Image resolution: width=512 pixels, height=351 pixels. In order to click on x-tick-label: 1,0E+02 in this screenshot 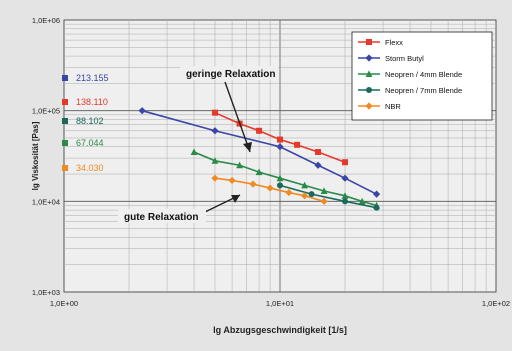, I will do `click(496, 303)`.